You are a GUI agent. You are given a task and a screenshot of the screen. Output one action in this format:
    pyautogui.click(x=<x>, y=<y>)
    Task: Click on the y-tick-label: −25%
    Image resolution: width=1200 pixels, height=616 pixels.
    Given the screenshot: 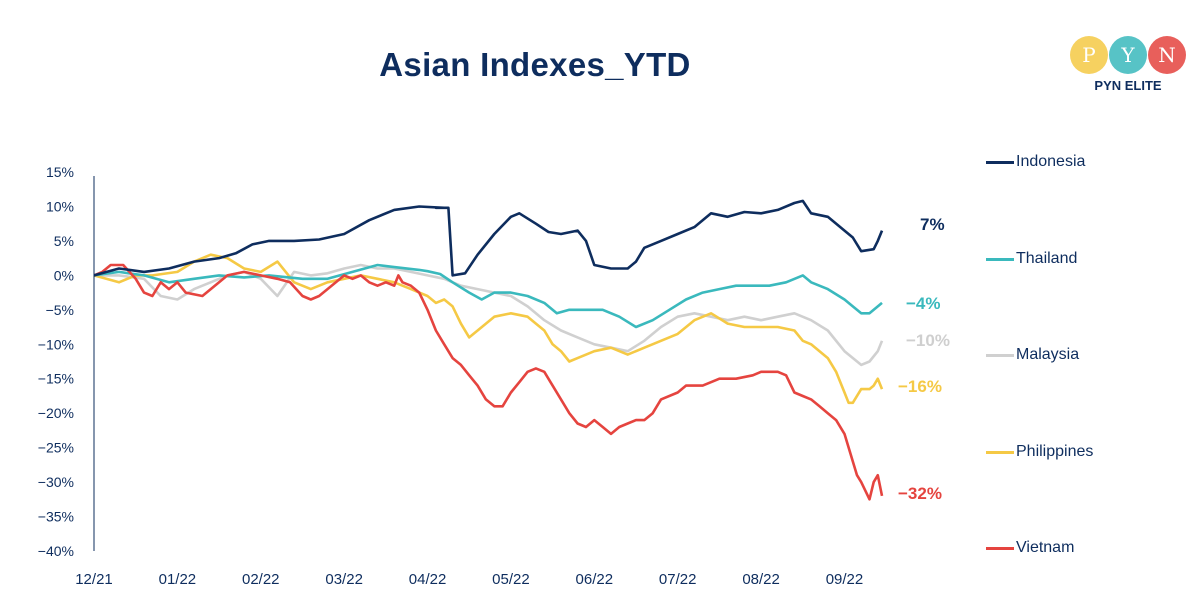 What is the action you would take?
    pyautogui.click(x=56, y=448)
    